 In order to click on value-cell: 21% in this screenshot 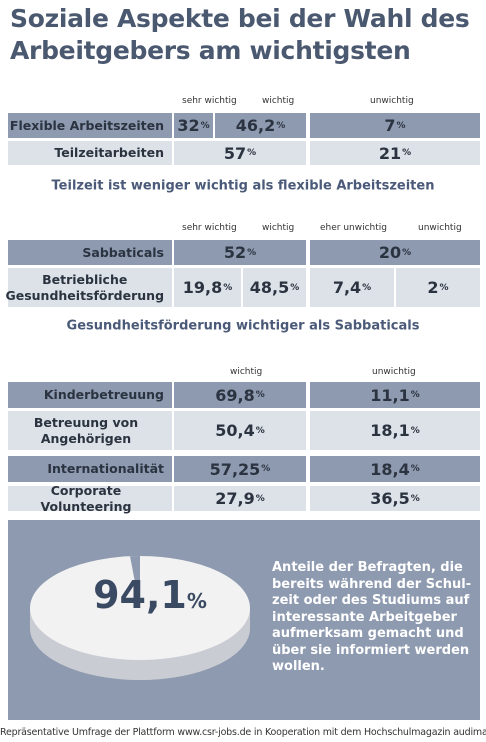, I will do `click(395, 153)`.